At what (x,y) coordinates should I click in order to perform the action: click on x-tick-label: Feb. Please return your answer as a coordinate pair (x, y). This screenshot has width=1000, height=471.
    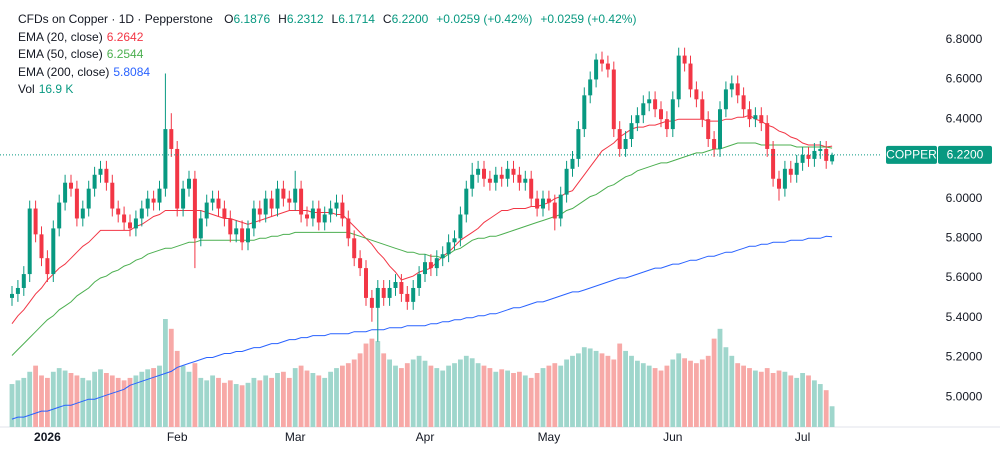
    Looking at the image, I should click on (177, 437).